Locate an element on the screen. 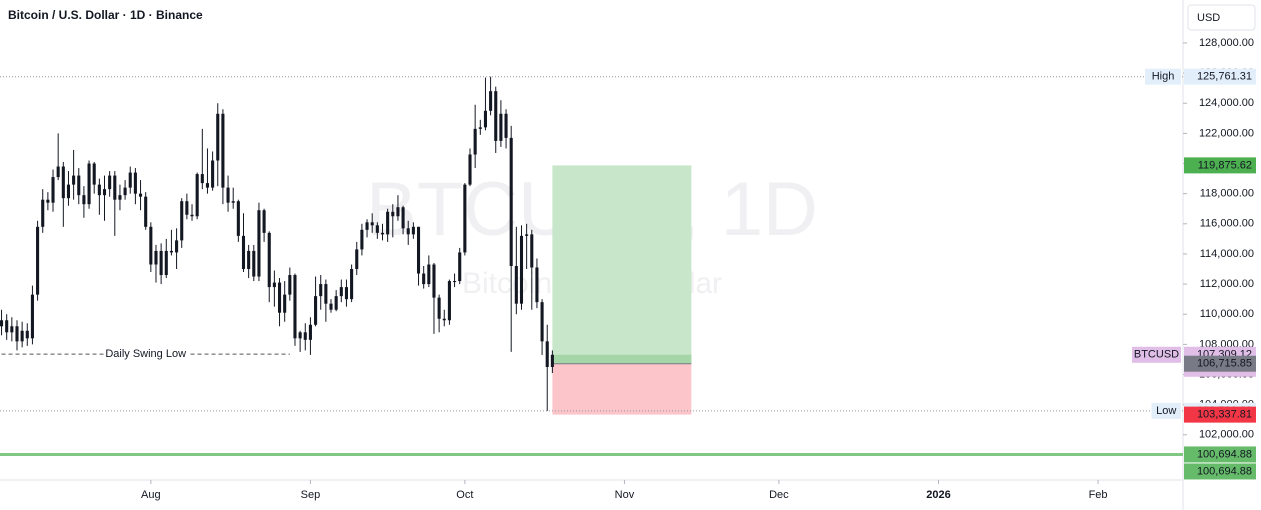 The image size is (1261, 510). price-tag-label: 103,337.81 is located at coordinates (1224, 415).